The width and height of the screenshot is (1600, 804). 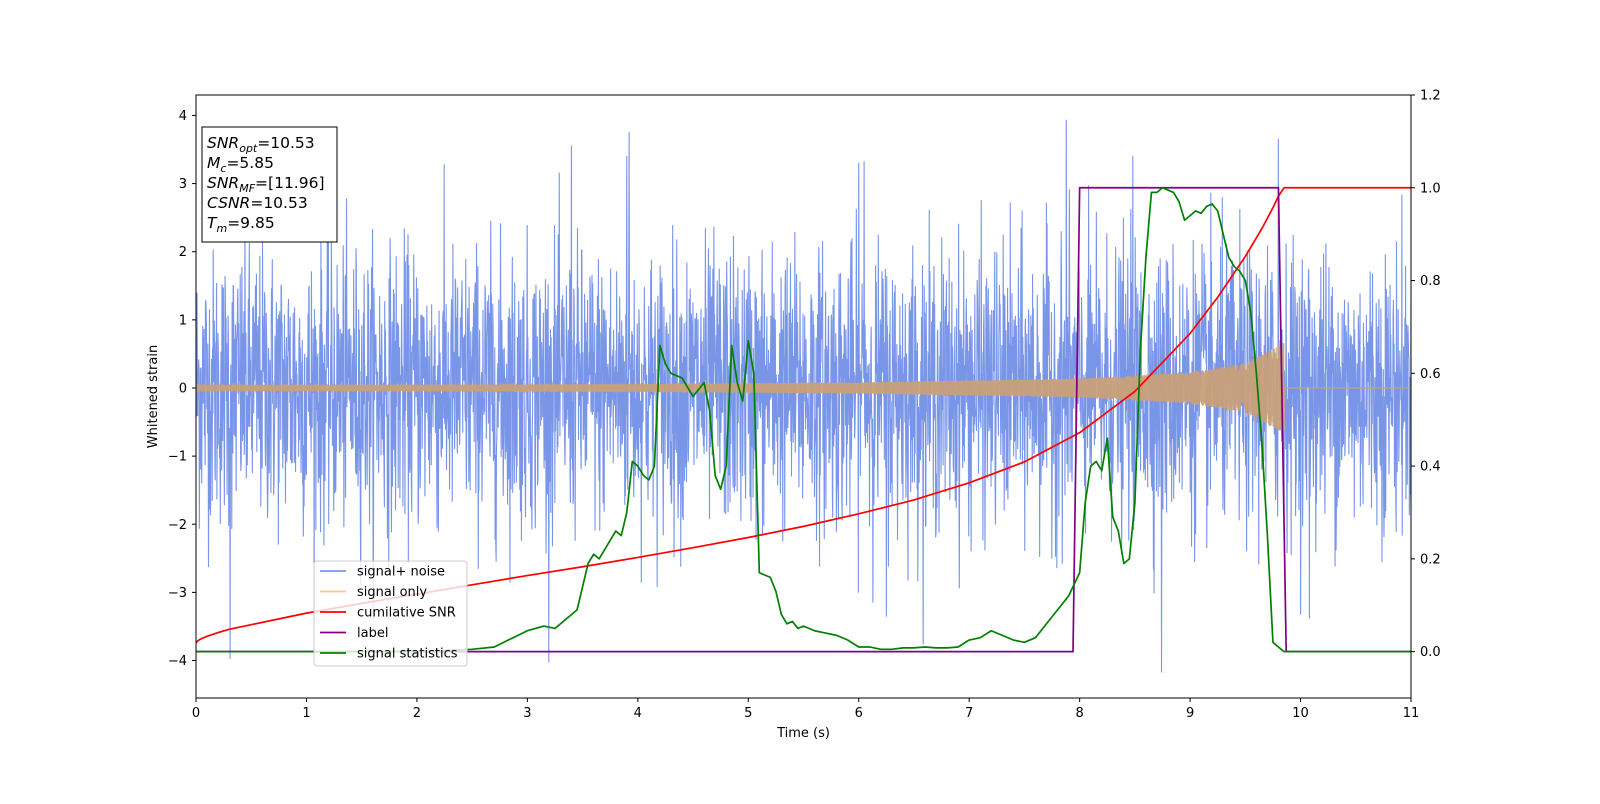 I want to click on y-tick-label-left: 2, so click(x=183, y=252).